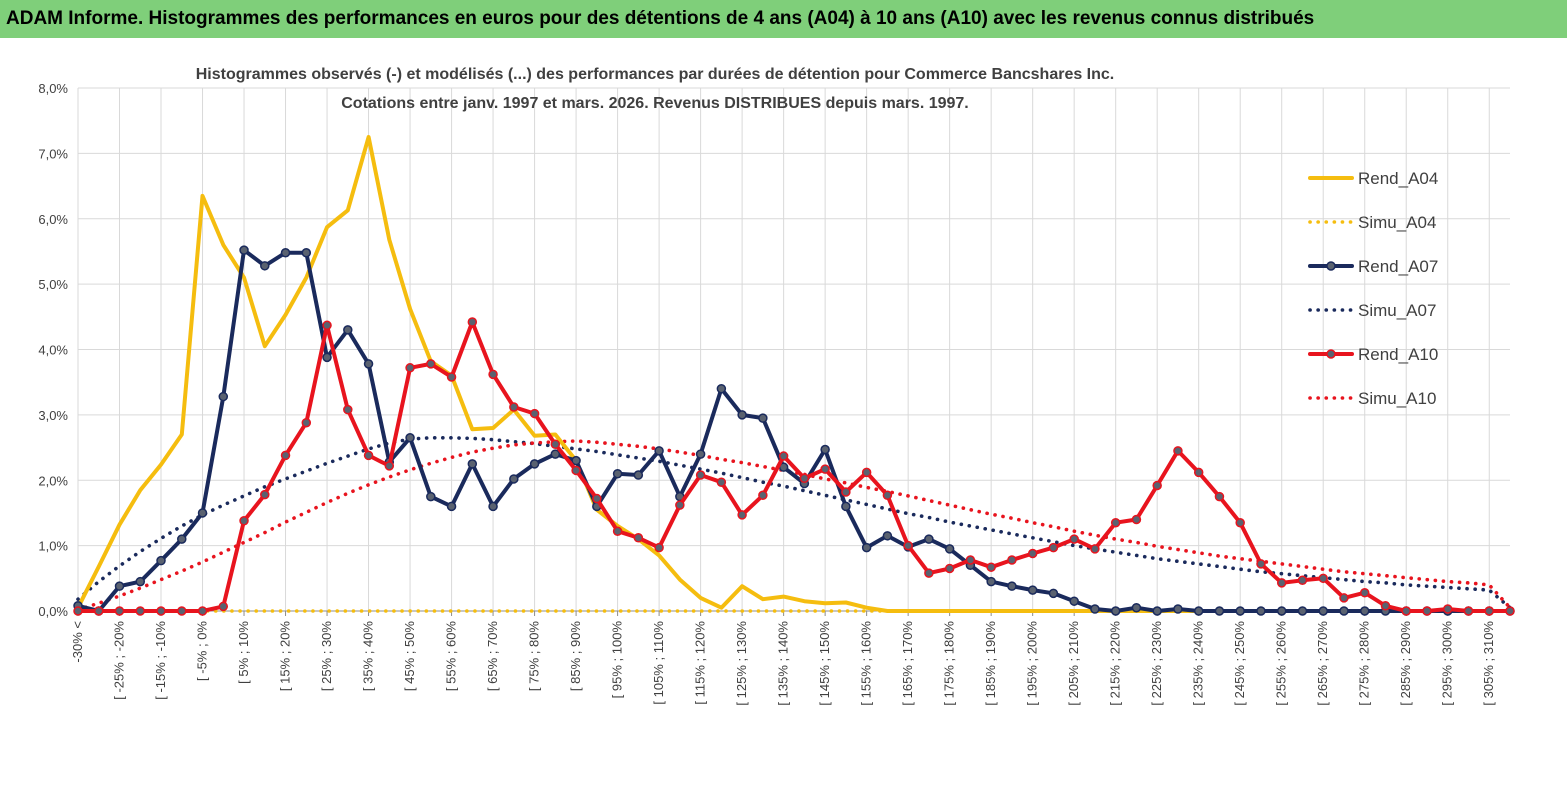 The image size is (1567, 789). I want to click on x-tick-label: [ 225% ; 230%, so click(1156, 663).